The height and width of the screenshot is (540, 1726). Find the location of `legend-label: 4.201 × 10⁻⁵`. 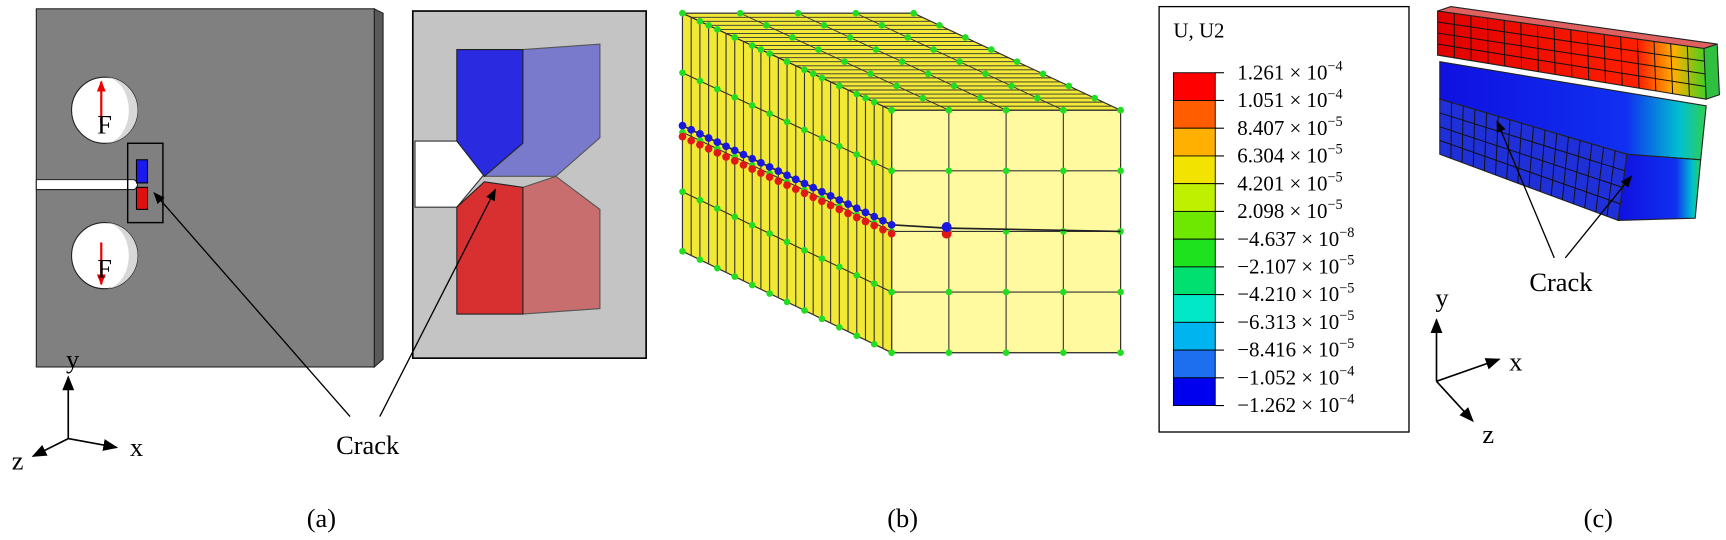

legend-label: 4.201 × 10⁻⁵ is located at coordinates (1289, 182).